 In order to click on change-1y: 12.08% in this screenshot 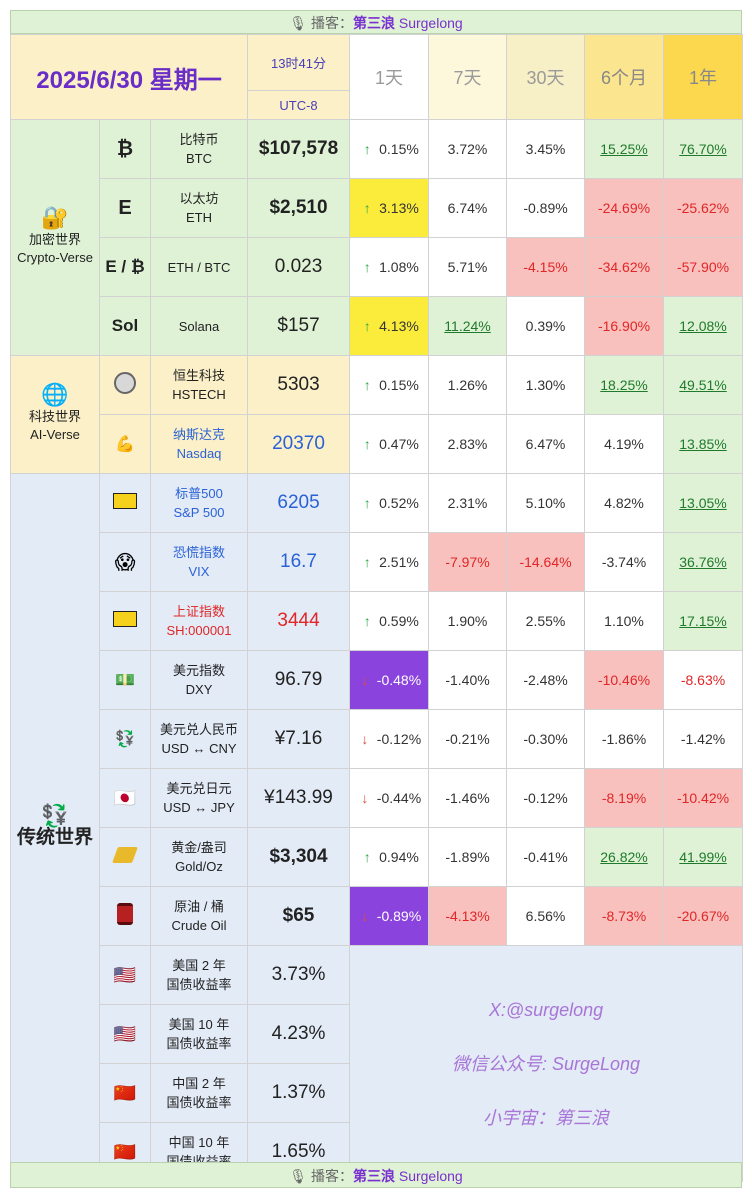, I will do `click(703, 326)`.